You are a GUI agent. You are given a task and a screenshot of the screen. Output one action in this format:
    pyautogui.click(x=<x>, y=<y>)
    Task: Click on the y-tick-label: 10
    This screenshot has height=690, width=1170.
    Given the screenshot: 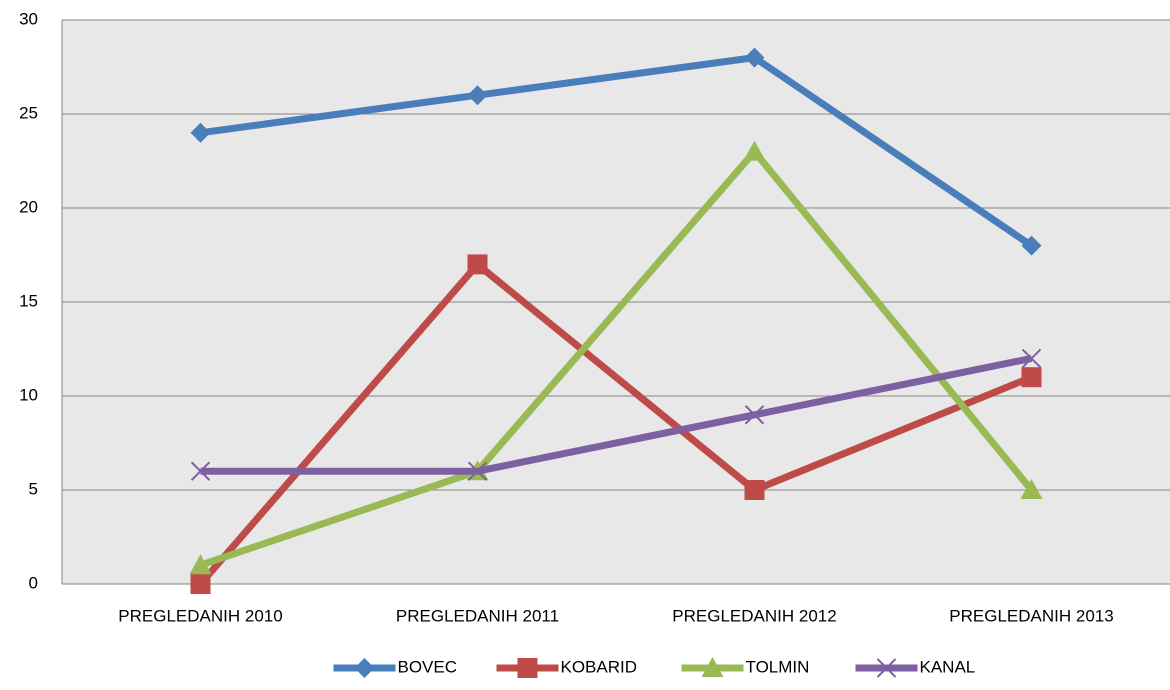 What is the action you would take?
    pyautogui.click(x=28, y=394)
    